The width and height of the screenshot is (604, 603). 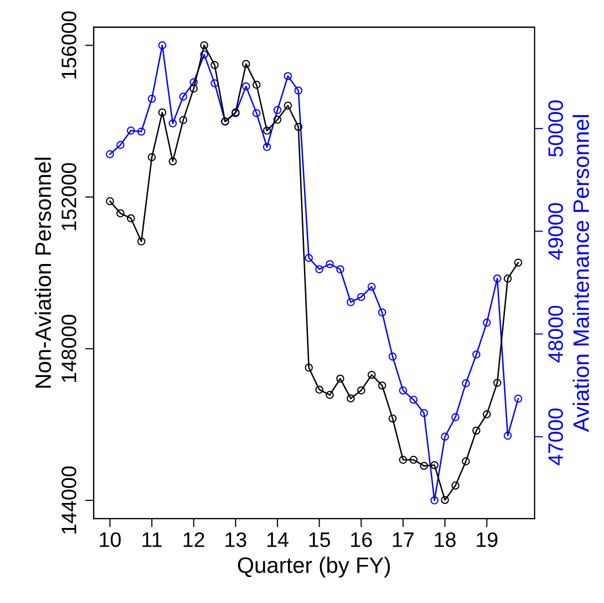 I want to click on x-tick-label: 10, so click(x=110, y=540).